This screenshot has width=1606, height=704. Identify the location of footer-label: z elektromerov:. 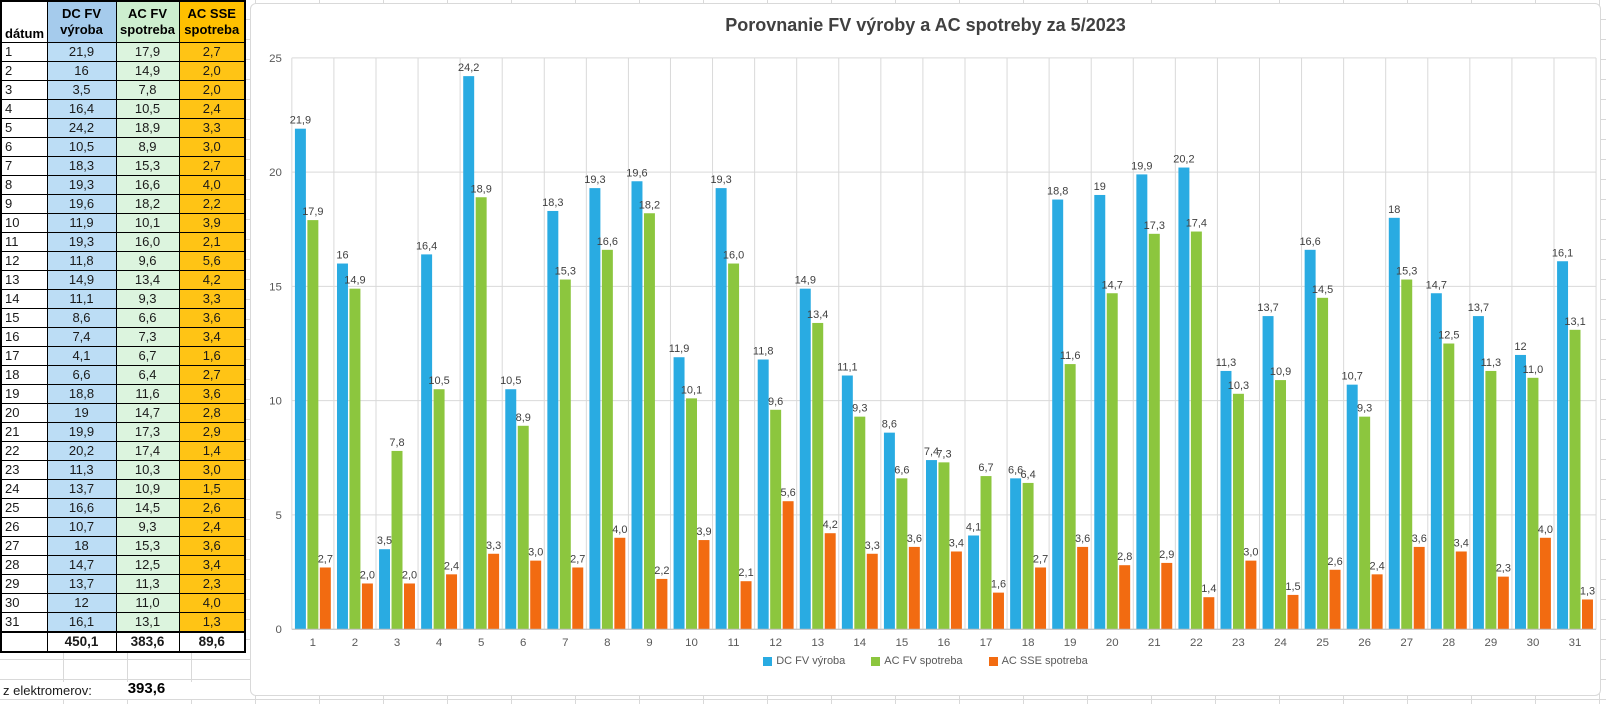
(47, 690).